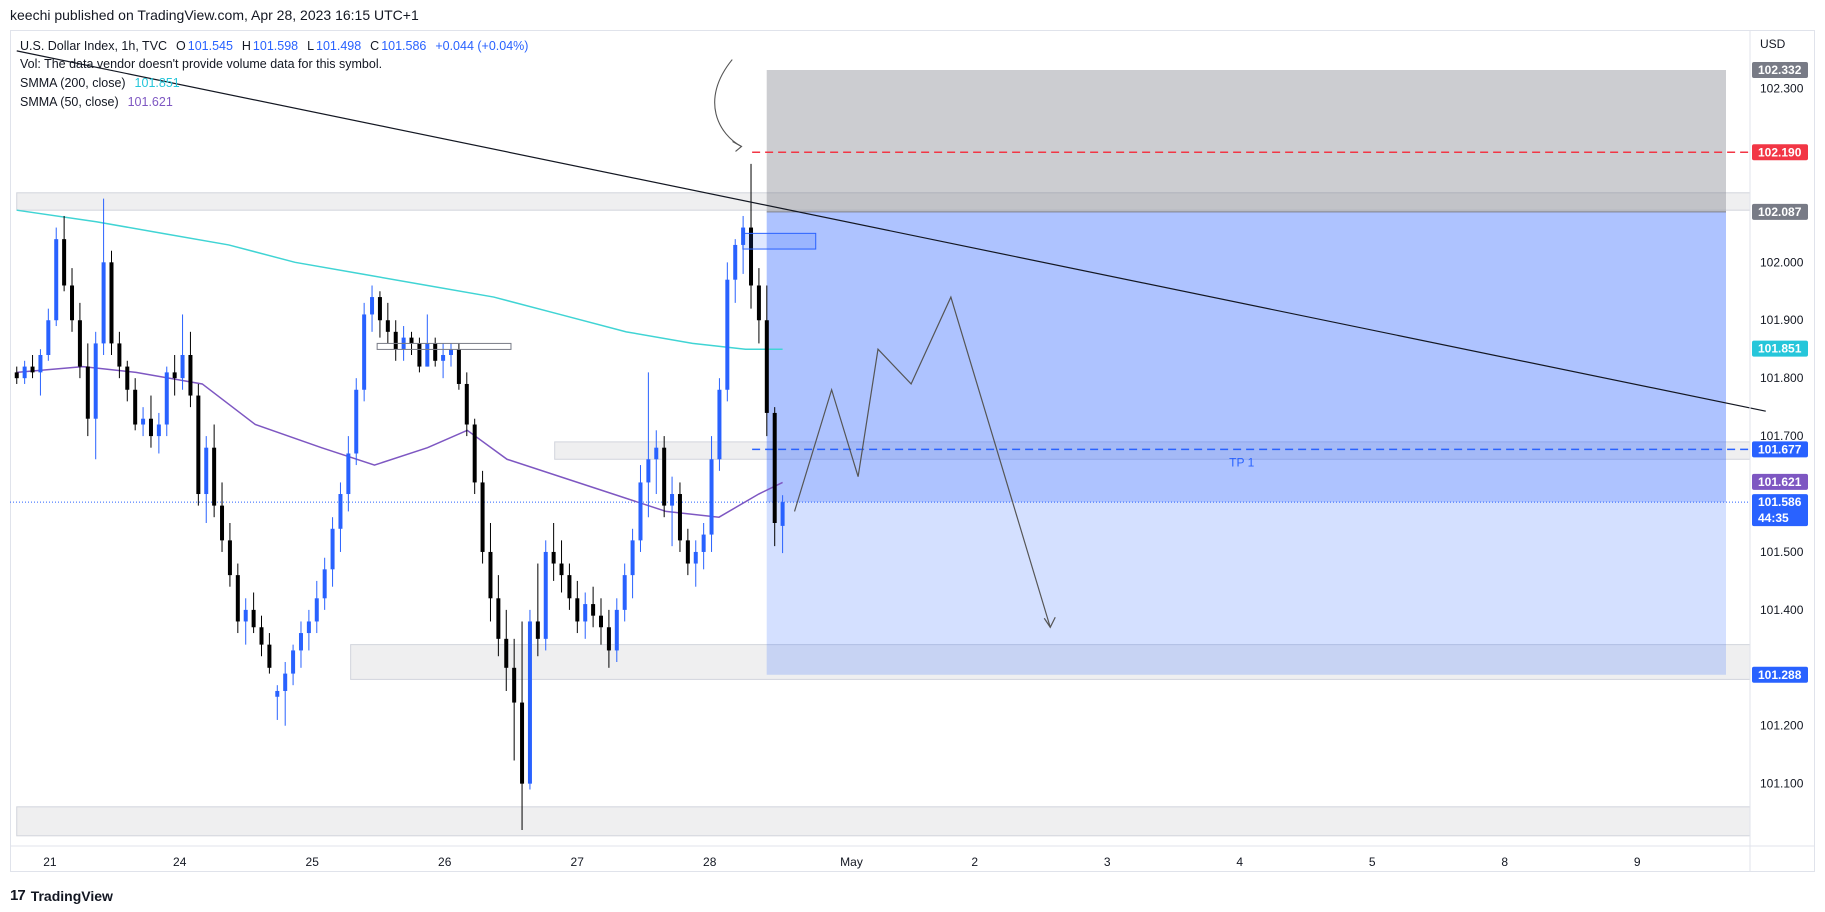 This screenshot has height=912, width=1825. I want to click on price-badge-label: 101.621, so click(1780, 482).